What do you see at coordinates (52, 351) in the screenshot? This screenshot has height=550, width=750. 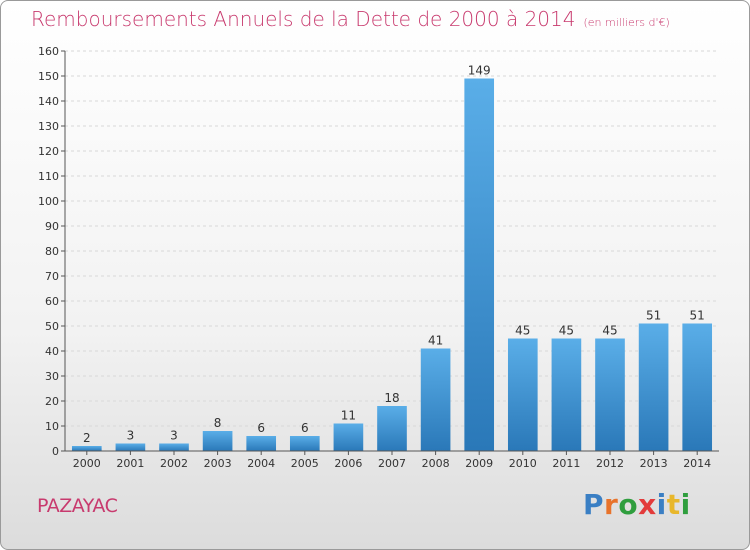 I see `y-tick-label: 40` at bounding box center [52, 351].